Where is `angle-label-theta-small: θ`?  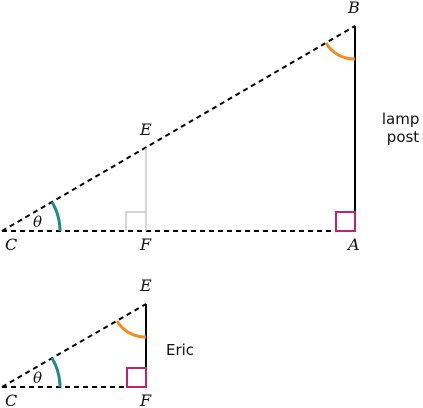
angle-label-theta-small: θ is located at coordinates (37, 378).